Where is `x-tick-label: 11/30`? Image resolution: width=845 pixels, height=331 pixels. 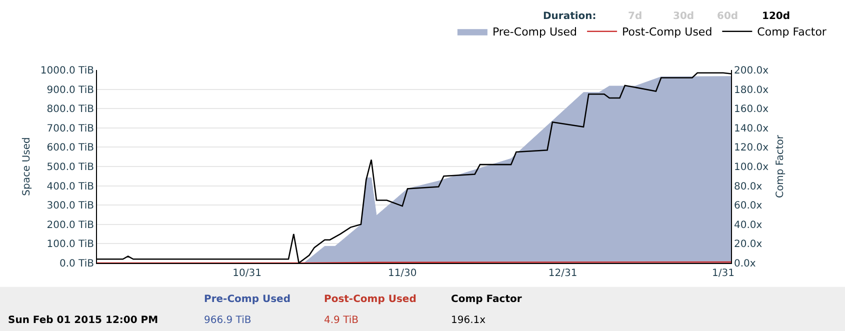
x-tick-label: 11/30 is located at coordinates (402, 273).